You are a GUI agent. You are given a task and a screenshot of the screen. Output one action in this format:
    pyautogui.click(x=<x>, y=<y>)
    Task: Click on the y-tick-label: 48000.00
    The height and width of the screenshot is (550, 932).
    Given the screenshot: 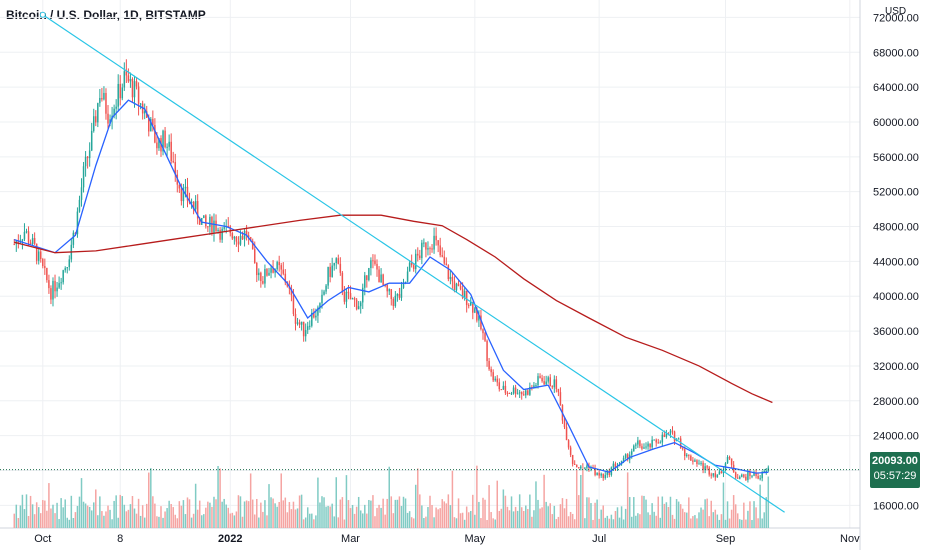 What is the action you would take?
    pyautogui.click(x=896, y=228)
    